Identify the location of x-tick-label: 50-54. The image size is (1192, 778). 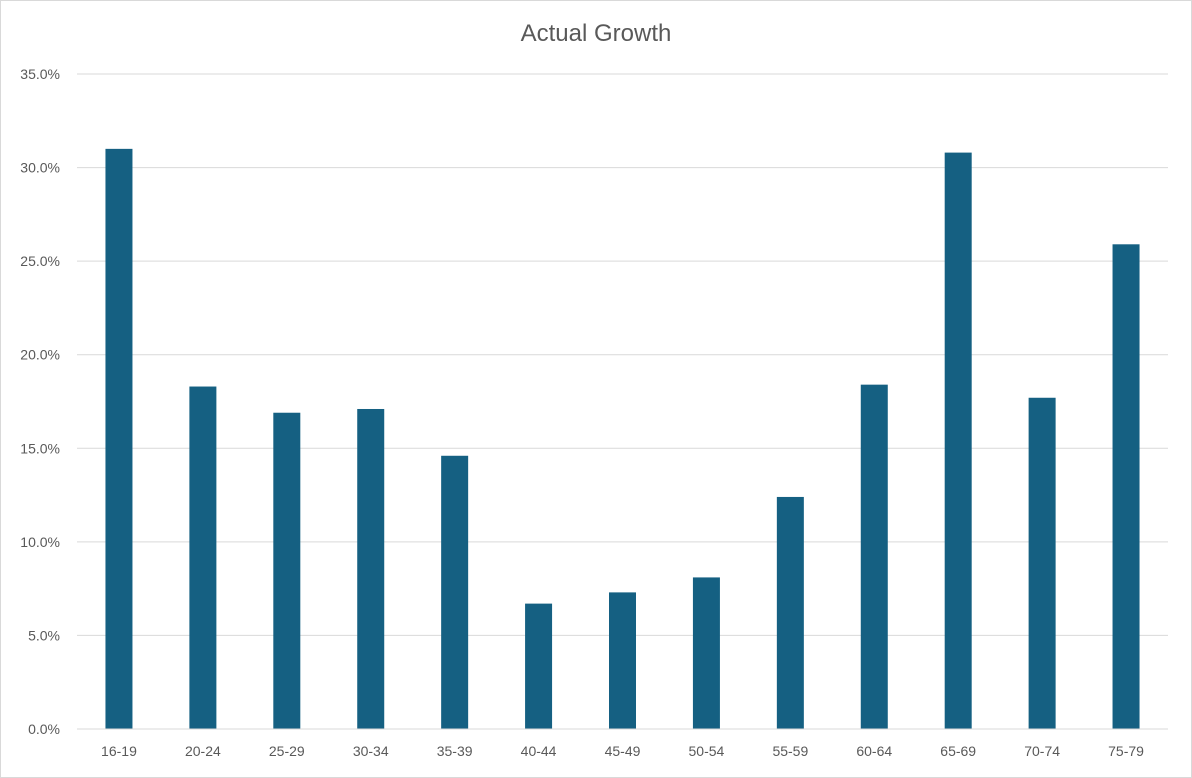
(707, 751).